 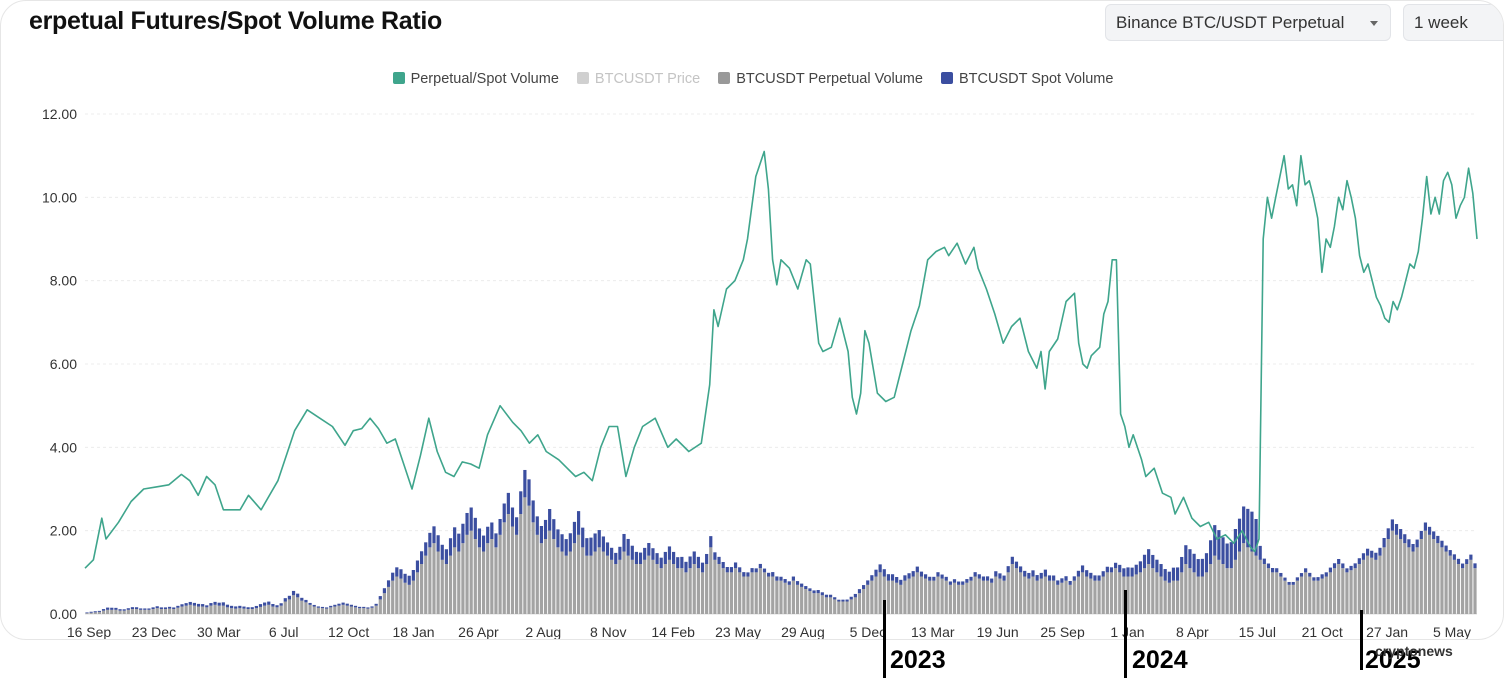 I want to click on legend-item-ratio: Perpetual/Spot Volume, so click(x=475, y=79).